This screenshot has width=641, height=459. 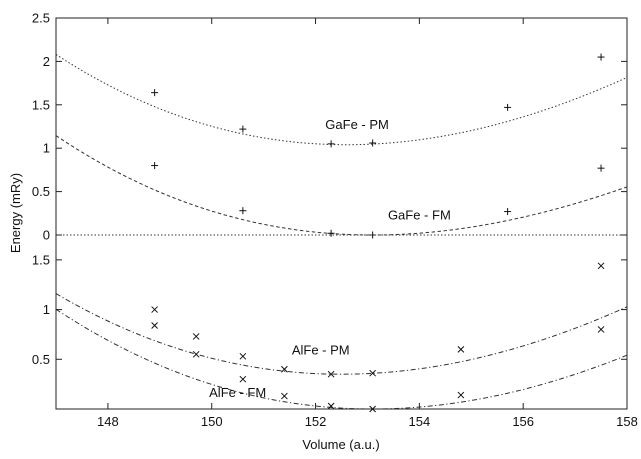 I want to click on x-tick-label: 156, so click(x=523, y=421).